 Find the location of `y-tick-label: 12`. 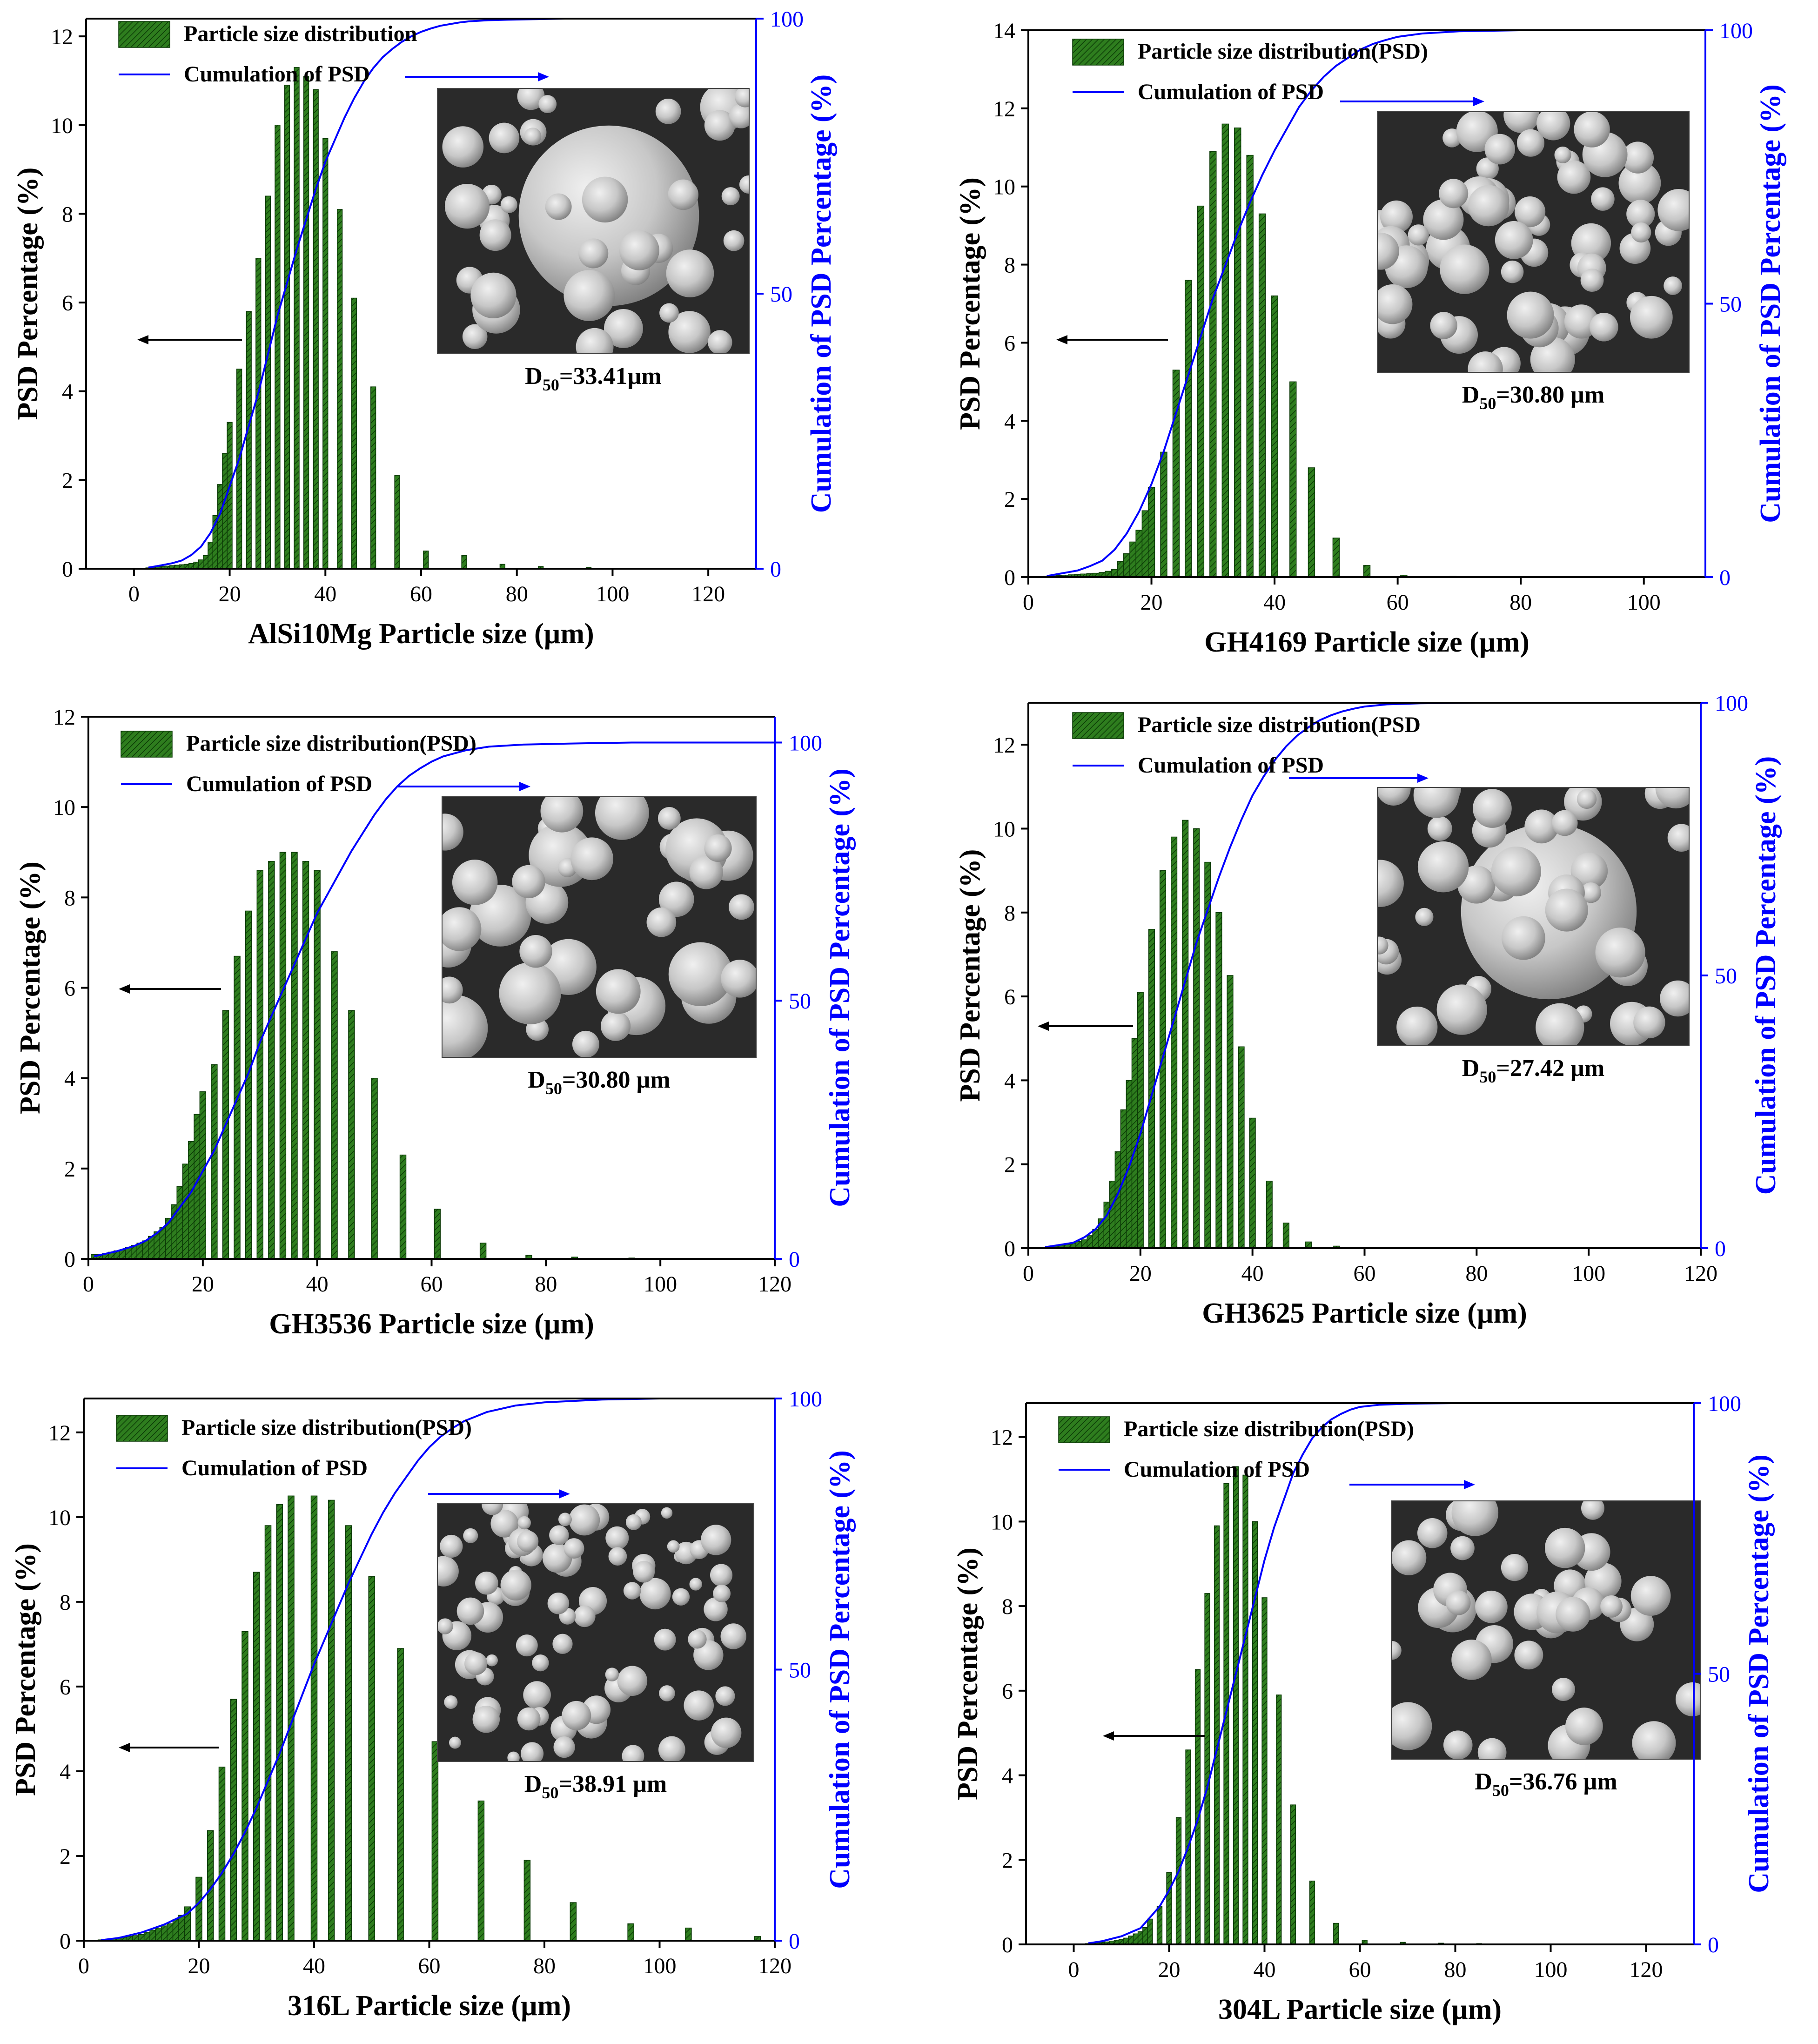

y-tick-label: 12 is located at coordinates (62, 37).